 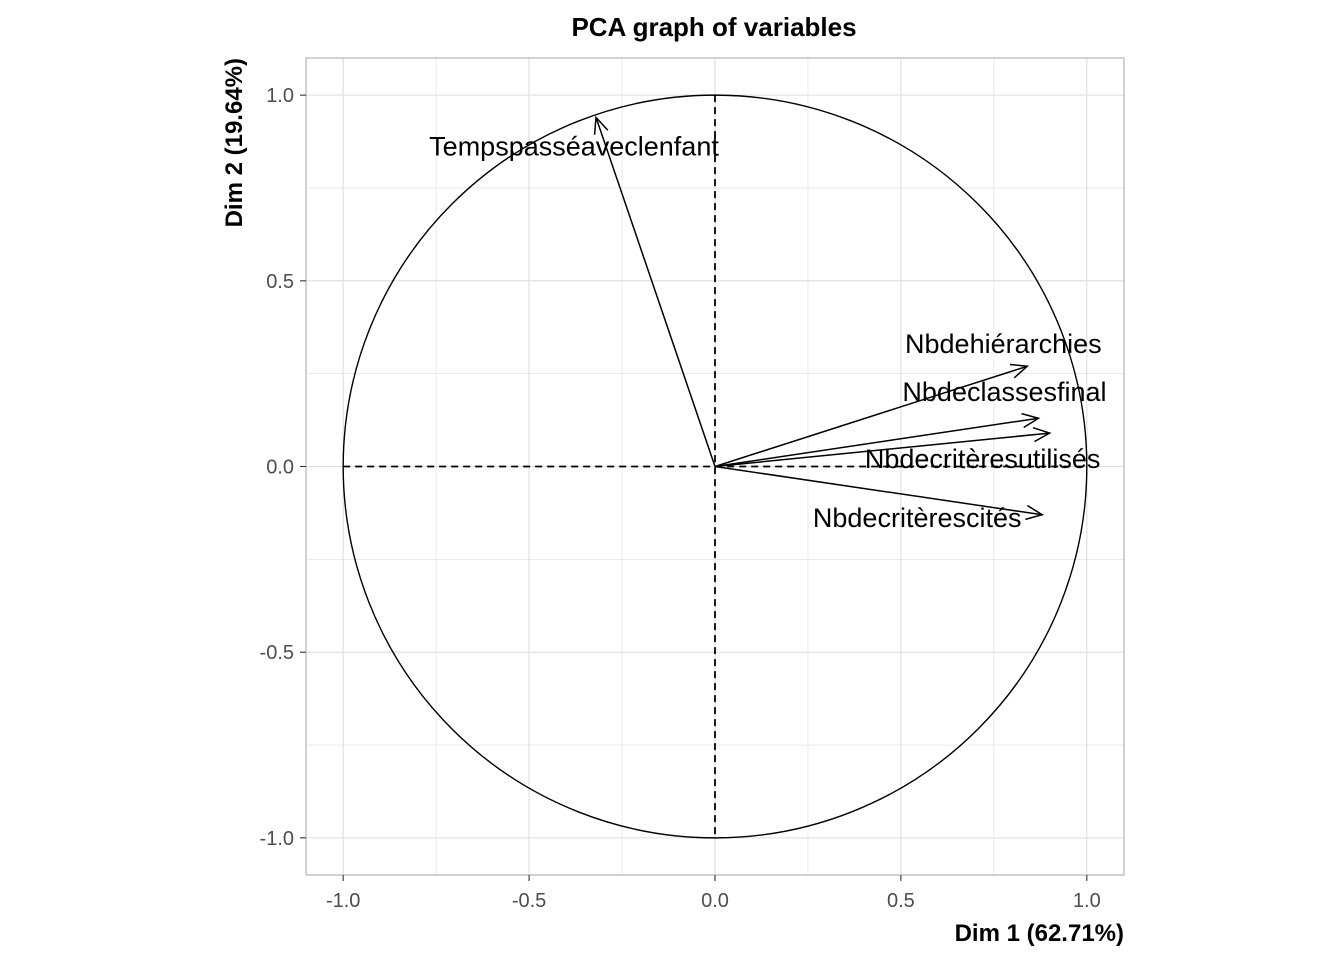 What do you see at coordinates (280, 96) in the screenshot?
I see `y-tick-label: 1.0` at bounding box center [280, 96].